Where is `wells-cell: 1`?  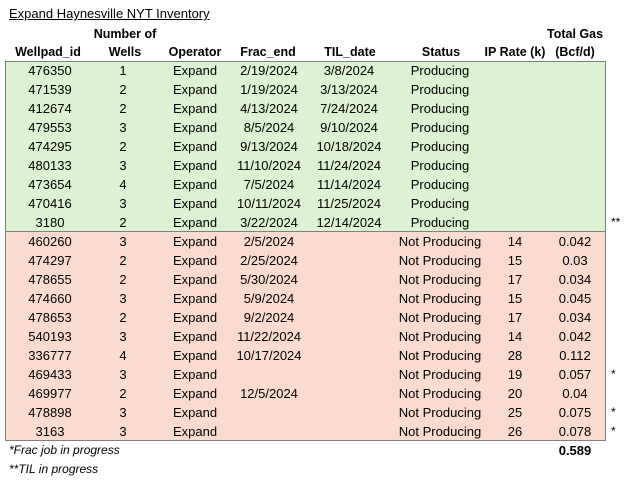
wells-cell: 1 is located at coordinates (123, 70).